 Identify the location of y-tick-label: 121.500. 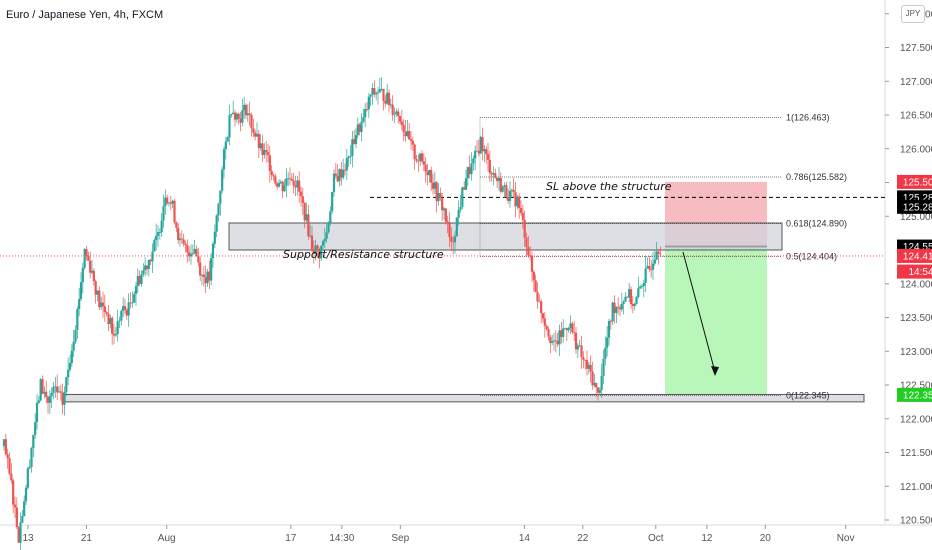
(916, 453).